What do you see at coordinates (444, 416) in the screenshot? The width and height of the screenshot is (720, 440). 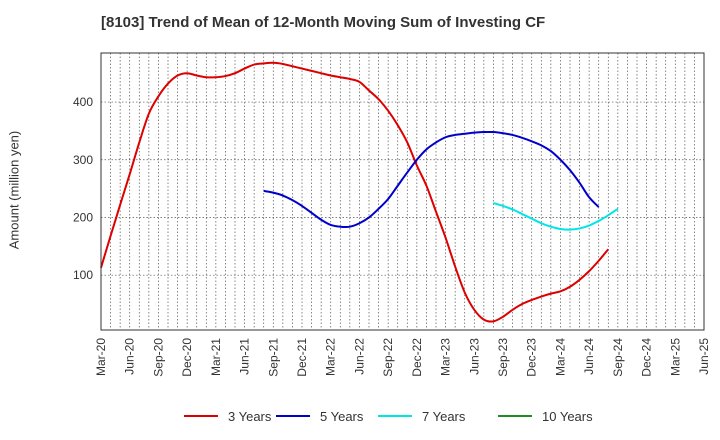 I see `legend-label: 7 Years` at bounding box center [444, 416].